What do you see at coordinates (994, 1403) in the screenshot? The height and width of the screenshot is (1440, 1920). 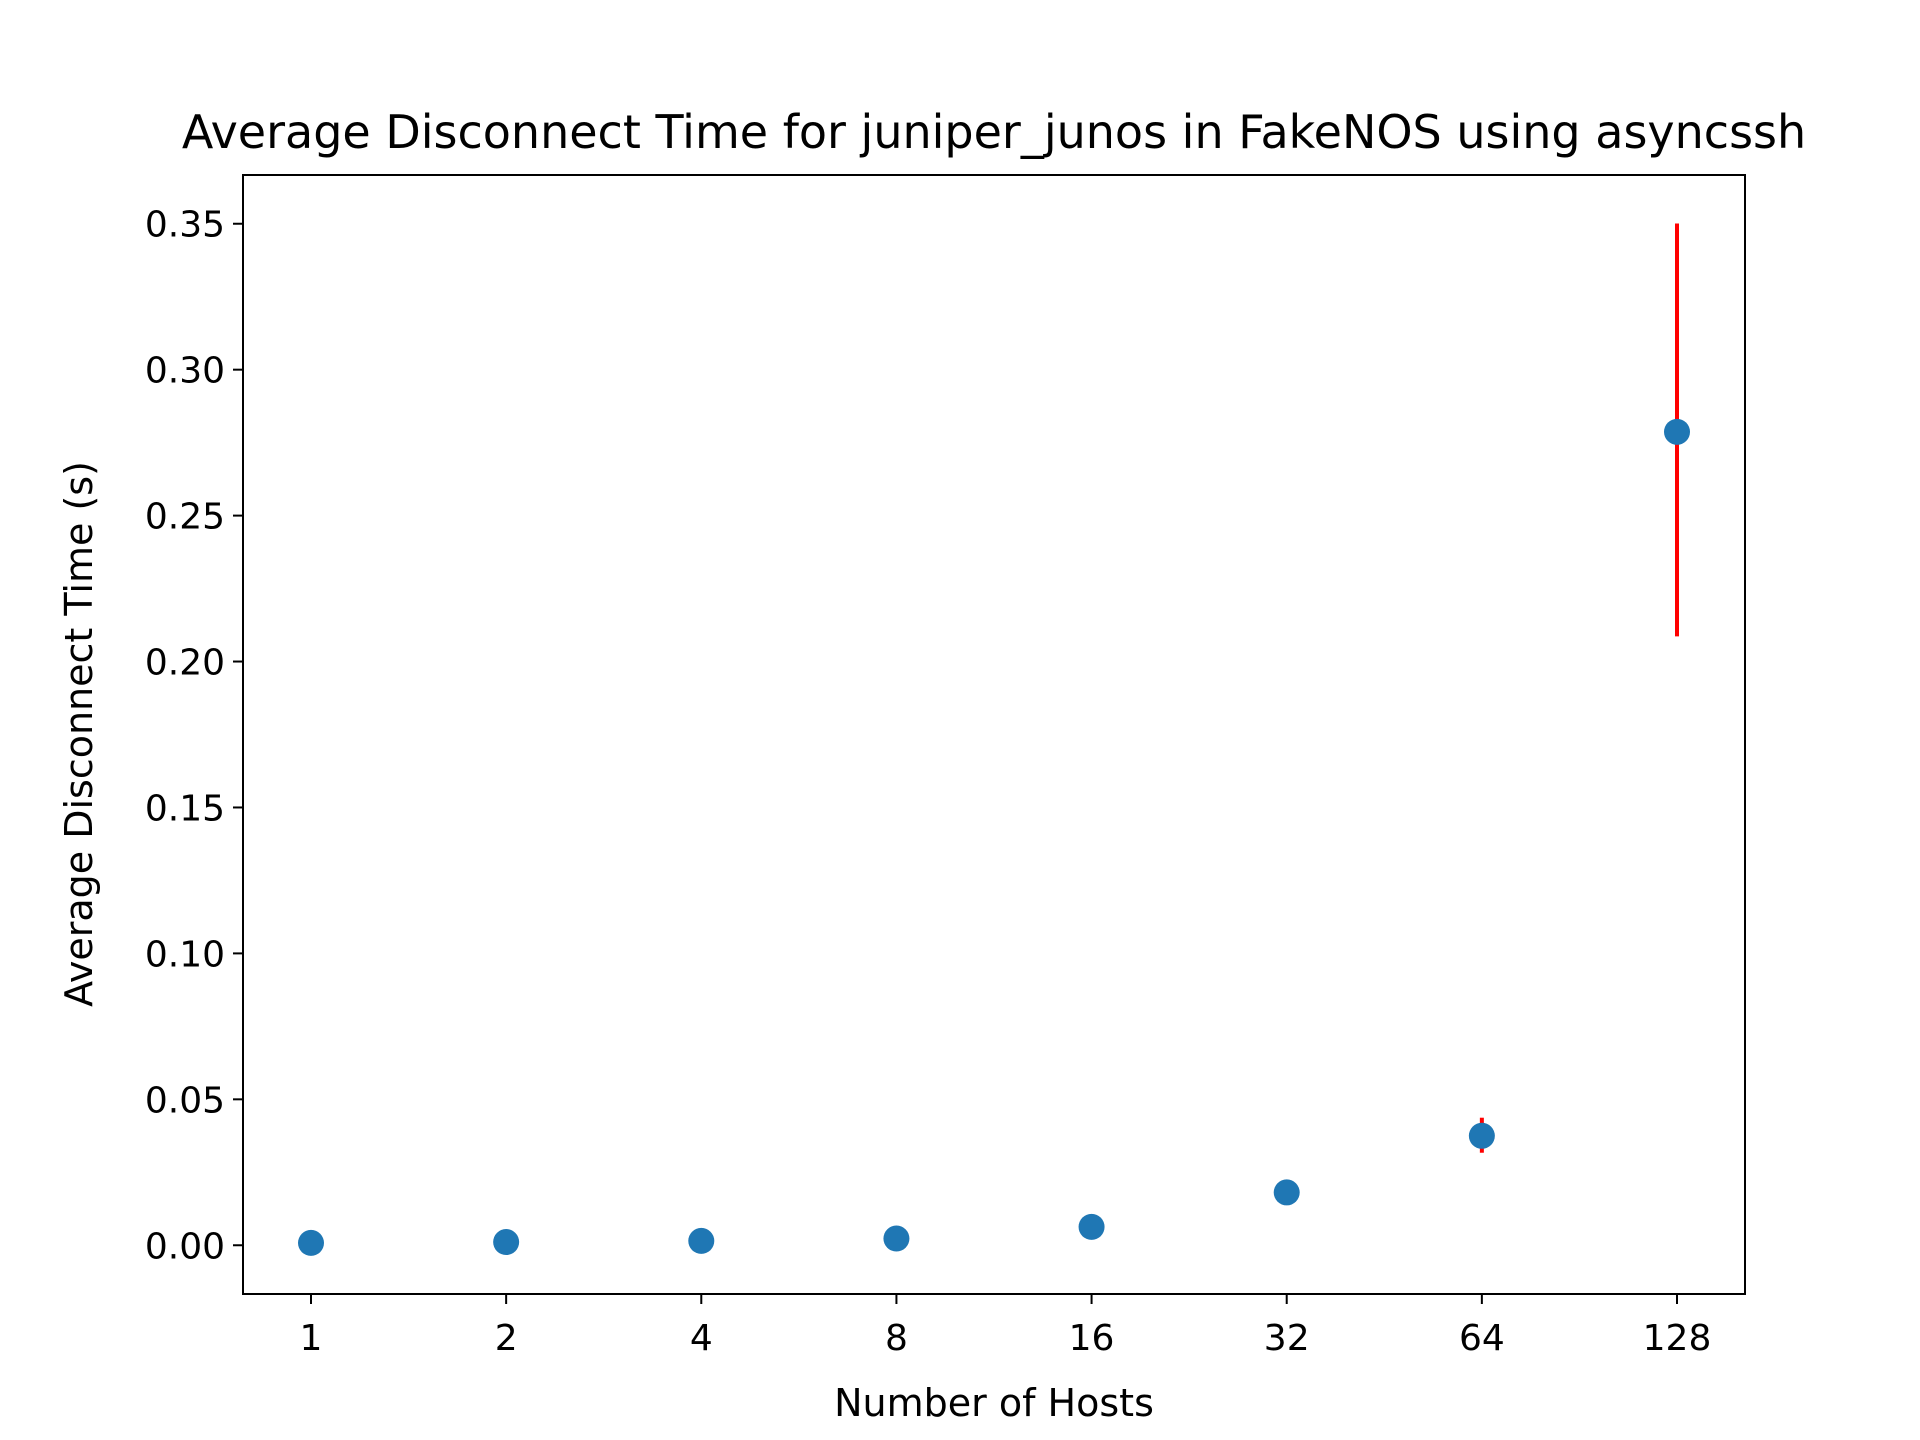 I see `x-axis-label: Number of Hosts` at bounding box center [994, 1403].